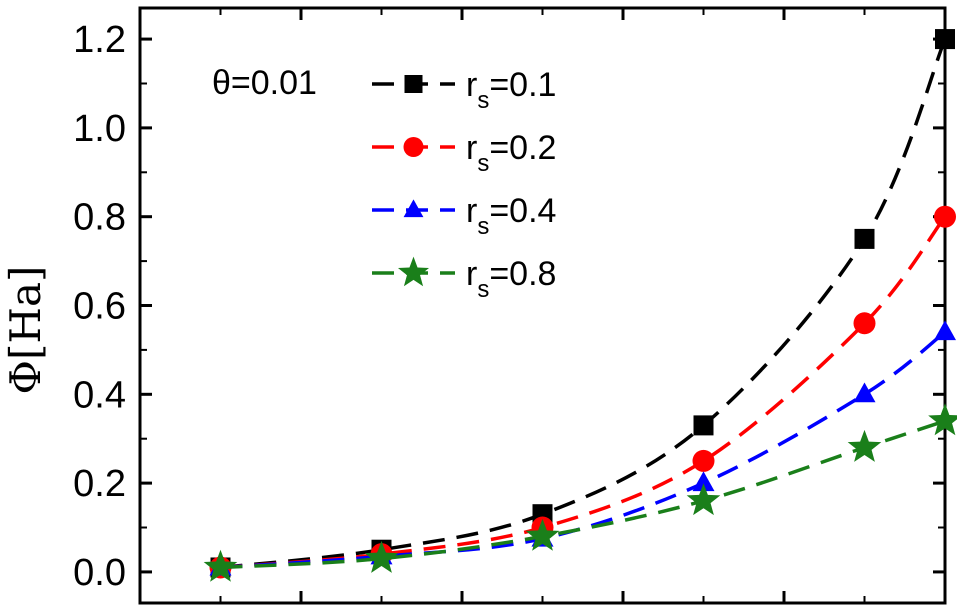  Describe the element at coordinates (511, 90) in the screenshot. I see `legend-label: rs=0.1` at that location.